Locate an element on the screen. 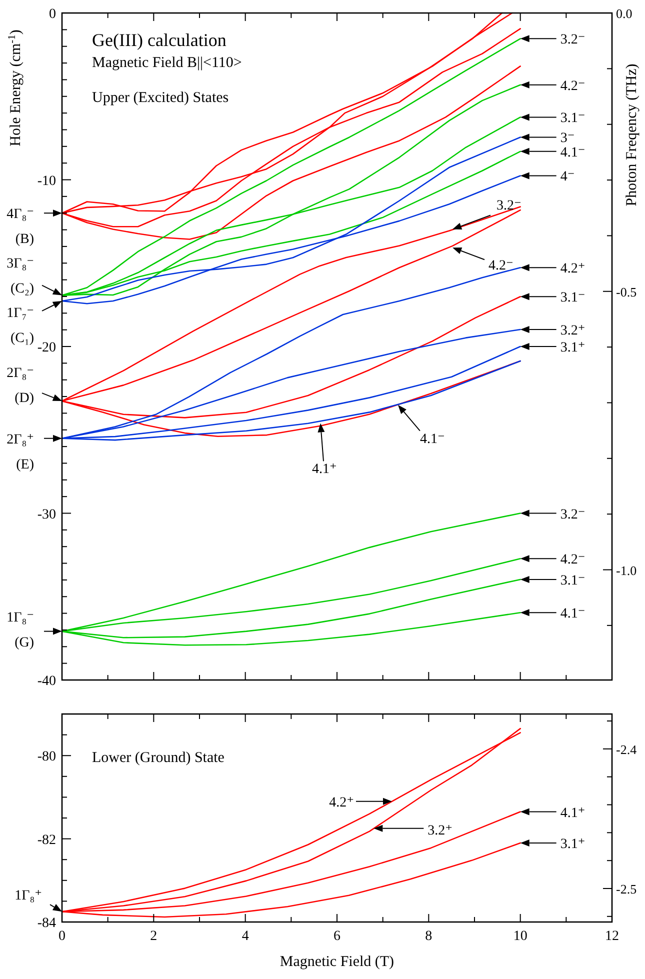 The width and height of the screenshot is (645, 979). y2-tick-label: -2.5 is located at coordinates (626, 888).